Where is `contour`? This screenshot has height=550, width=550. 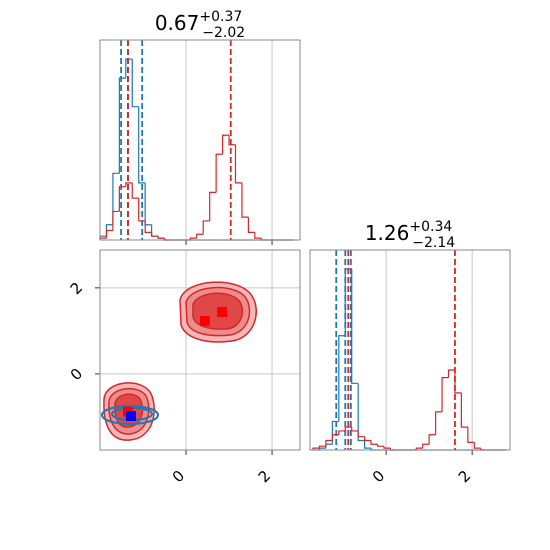 contour is located at coordinates (130, 415).